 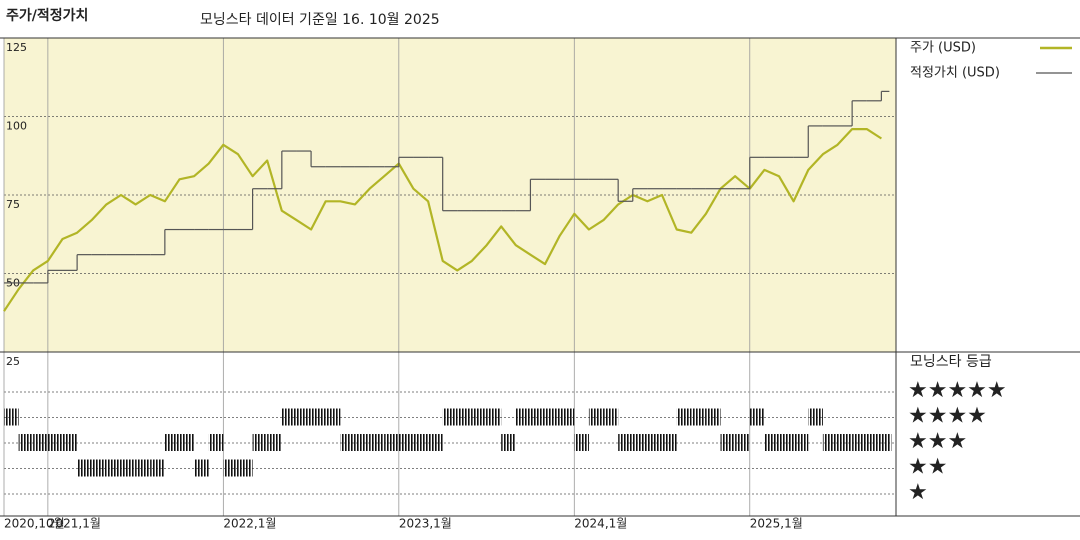 I want to click on rating-label: ★, so click(x=918, y=492).